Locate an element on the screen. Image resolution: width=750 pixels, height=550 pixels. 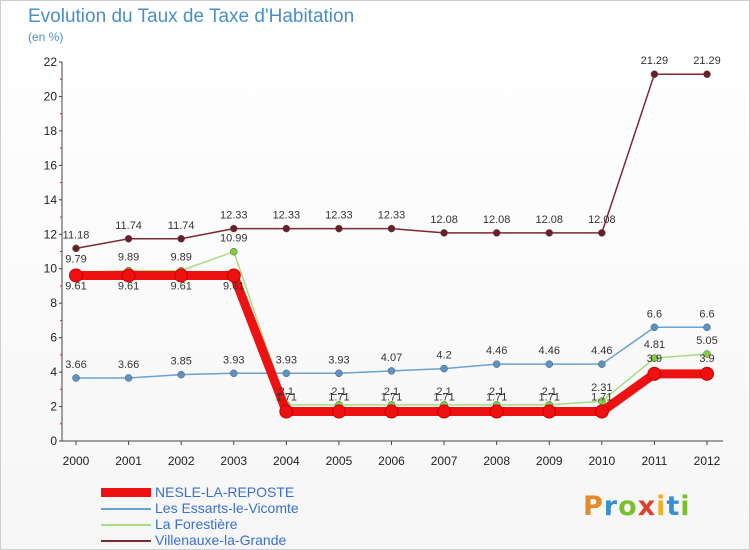
data-label: 2.31 is located at coordinates (601, 388).